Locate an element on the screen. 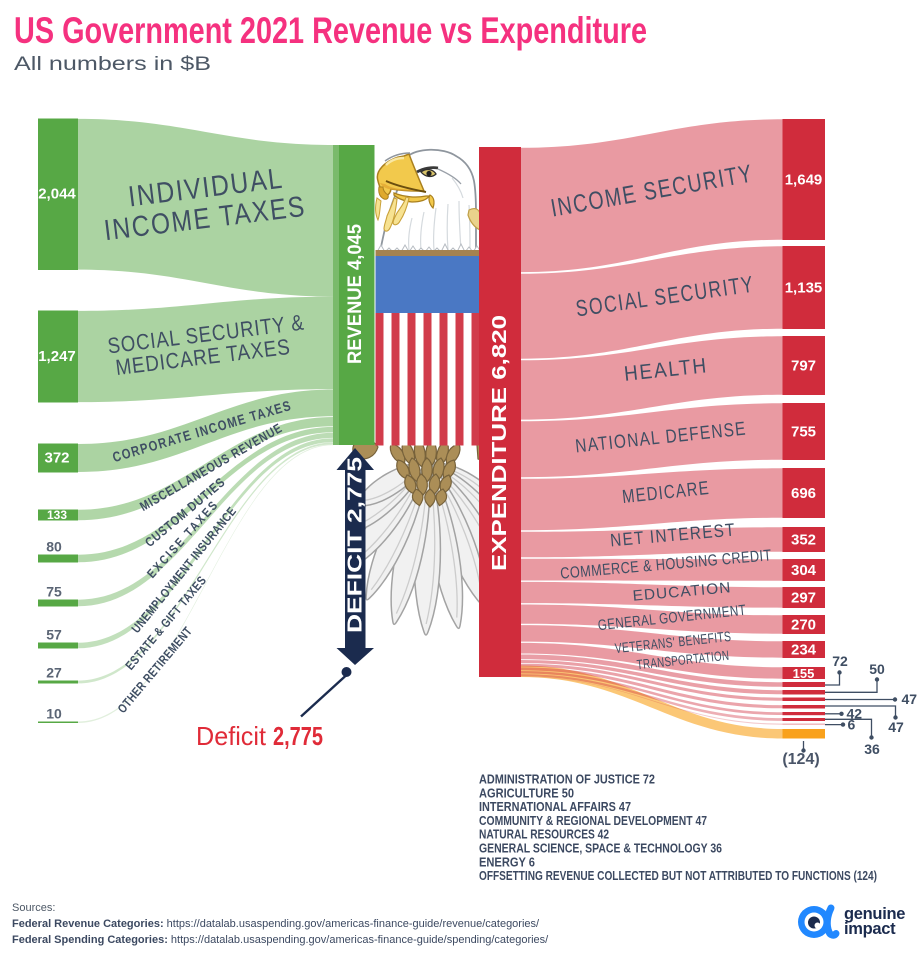  svg-text:COMMUNITY & REGIONAL DEVELOPME: COMMUNITY & REGIONAL DEVELOPMENT 47 is located at coordinates (593, 821).